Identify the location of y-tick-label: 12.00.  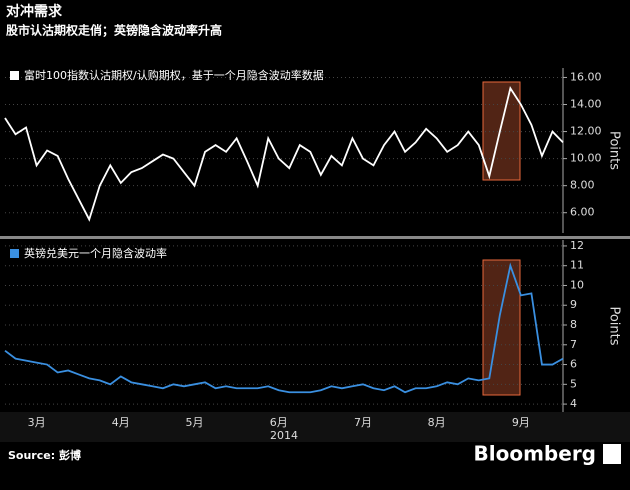
(586, 131).